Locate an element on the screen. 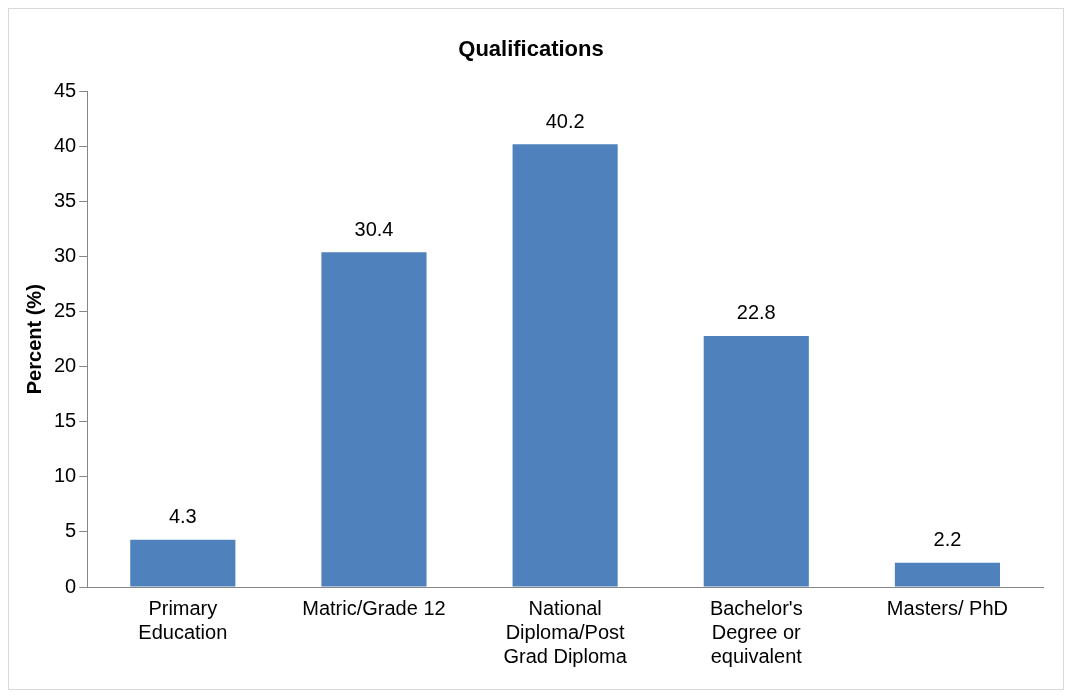  data-label: 22.8 is located at coordinates (756, 312).